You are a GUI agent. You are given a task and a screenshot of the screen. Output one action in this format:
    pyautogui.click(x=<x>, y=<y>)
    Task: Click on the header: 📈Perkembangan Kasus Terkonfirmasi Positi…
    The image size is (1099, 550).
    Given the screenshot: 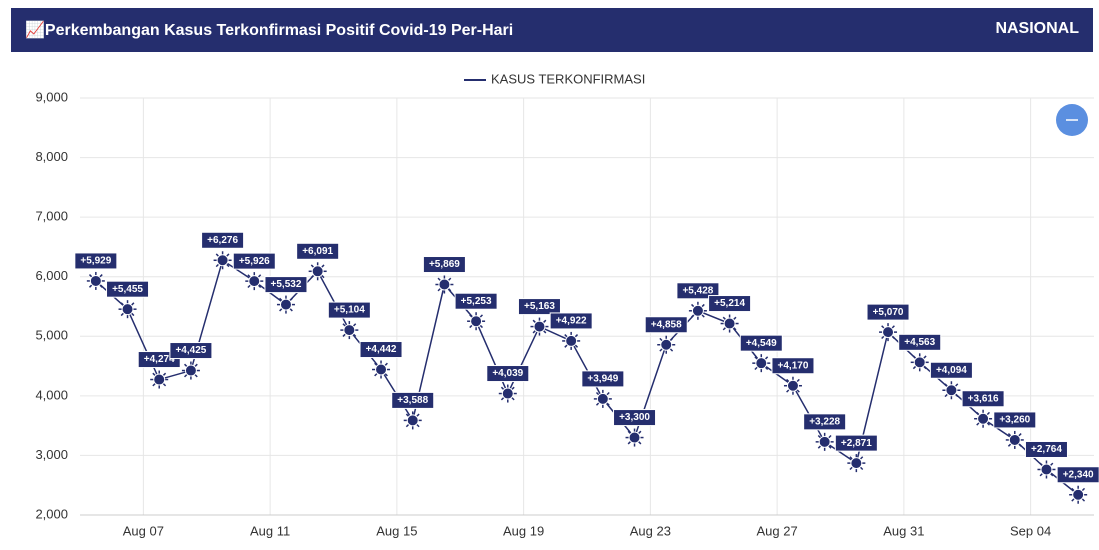 What is the action you would take?
    pyautogui.click(x=552, y=30)
    